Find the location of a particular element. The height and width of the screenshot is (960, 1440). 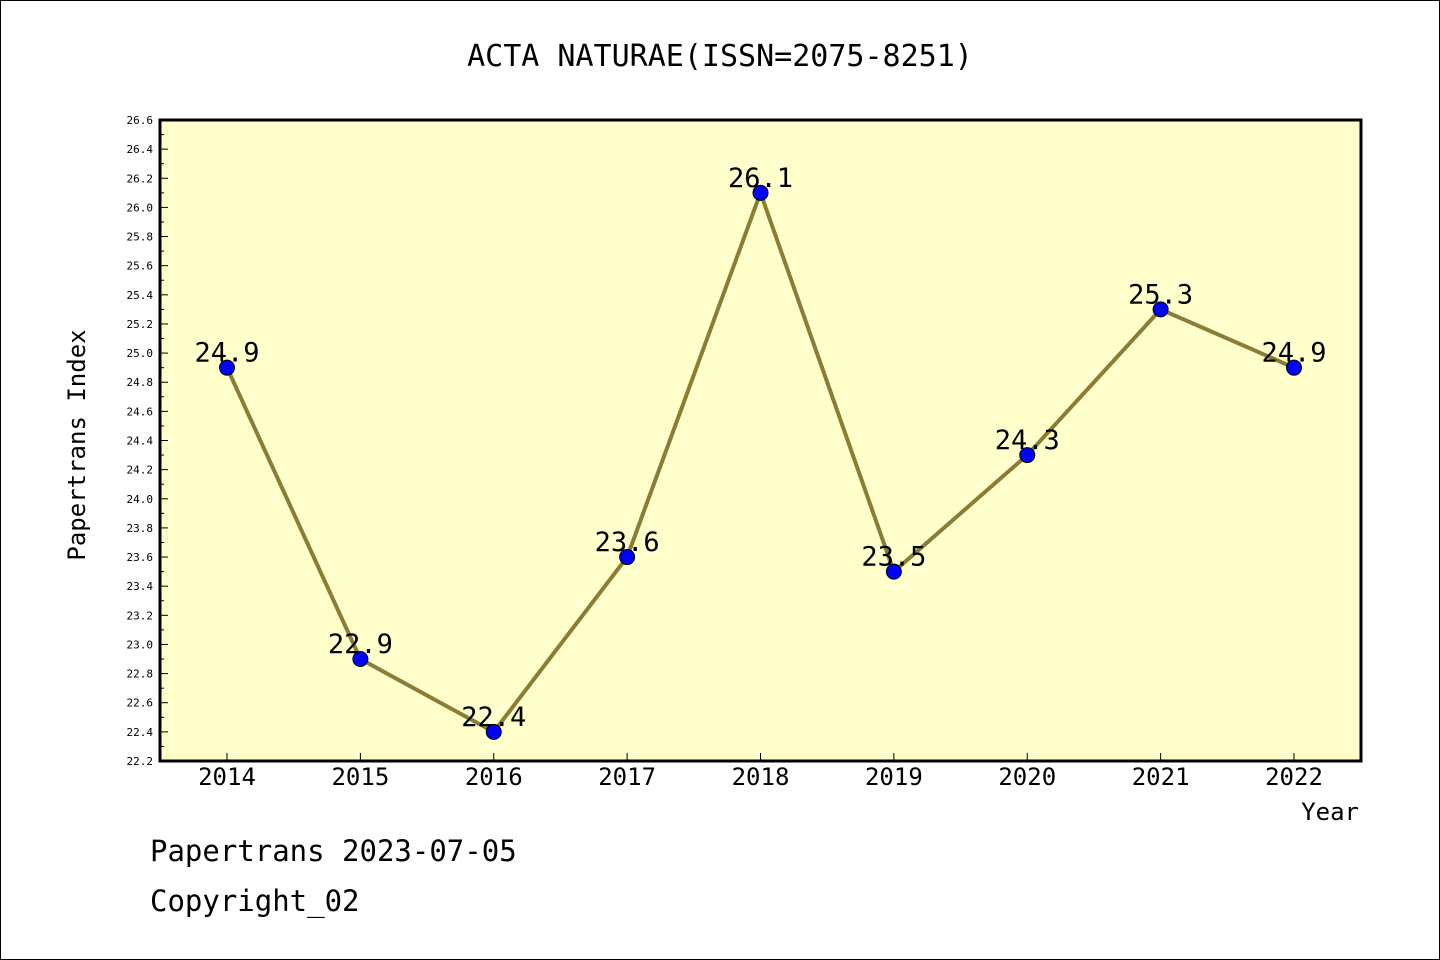

y-tick-label: 25.2 is located at coordinates (140, 324).